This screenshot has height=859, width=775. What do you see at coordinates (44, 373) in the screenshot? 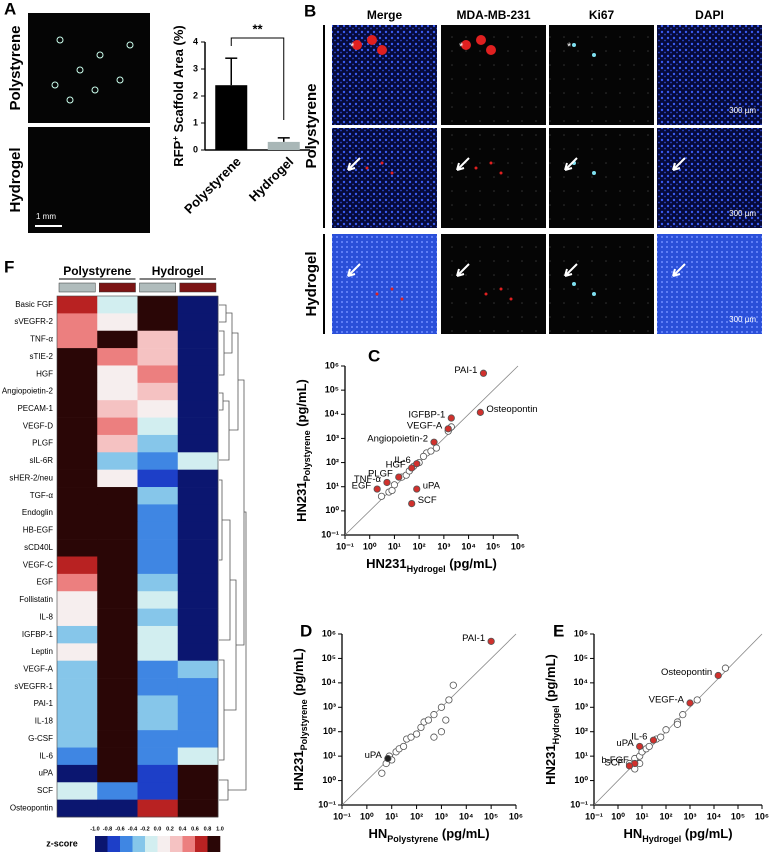
I see `row-label: HGF` at bounding box center [44, 373].